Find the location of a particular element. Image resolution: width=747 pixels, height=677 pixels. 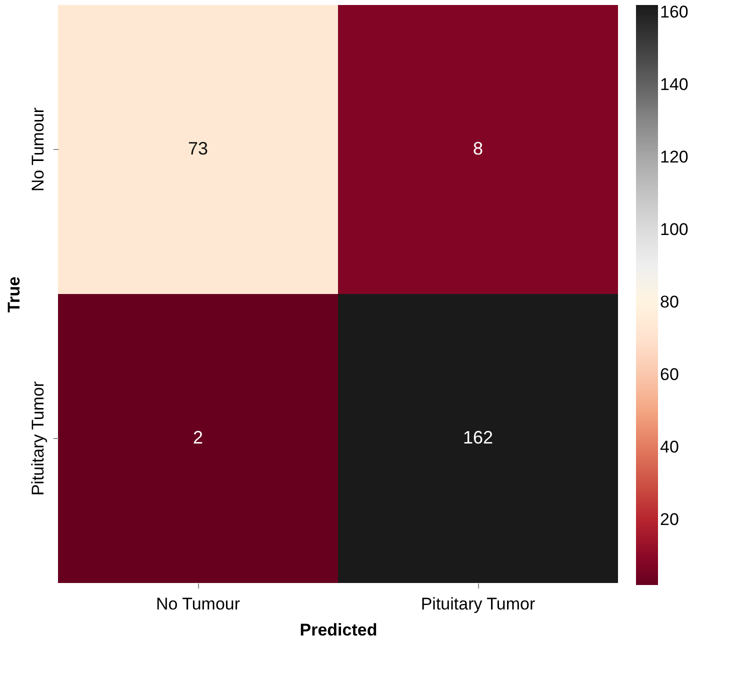

color-bar-label: 80 is located at coordinates (669, 302).